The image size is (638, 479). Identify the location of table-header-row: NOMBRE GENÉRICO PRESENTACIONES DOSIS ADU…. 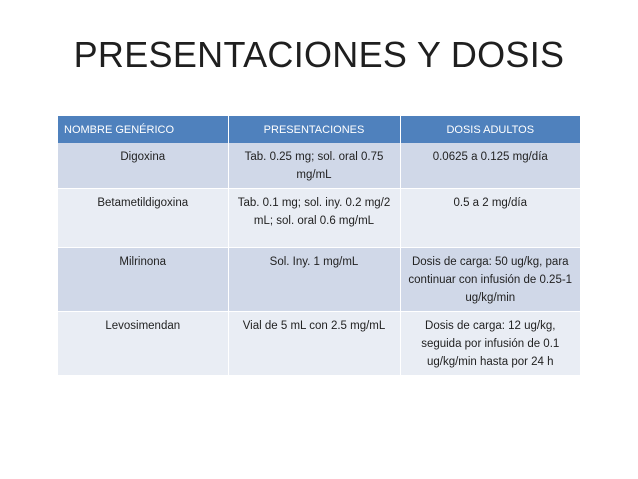
(319, 129).